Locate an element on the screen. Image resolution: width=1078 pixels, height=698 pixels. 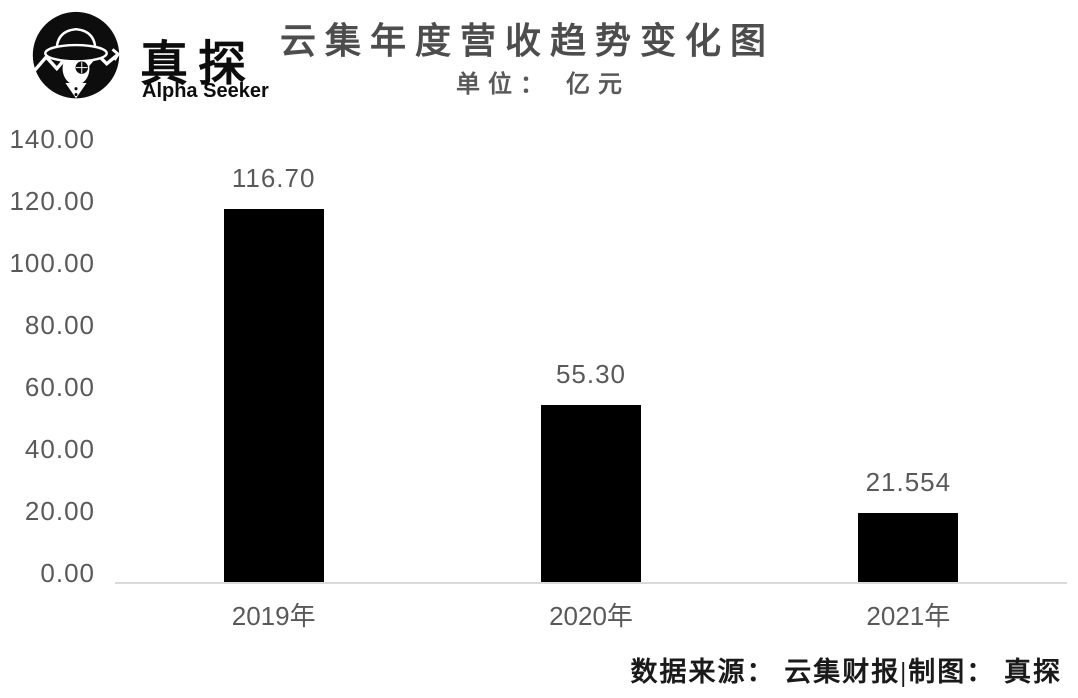
detective-badge-icon is located at coordinates (76, 55).